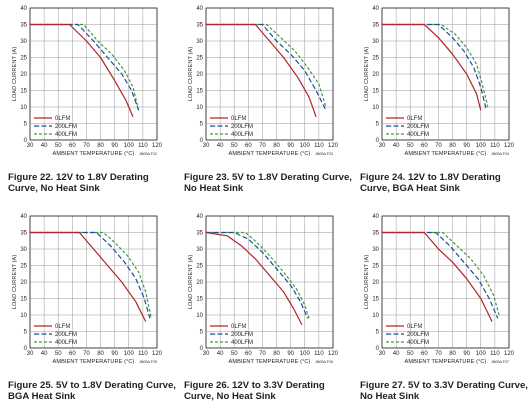  I want to click on legend-label: 0LFM, so click(62, 119).